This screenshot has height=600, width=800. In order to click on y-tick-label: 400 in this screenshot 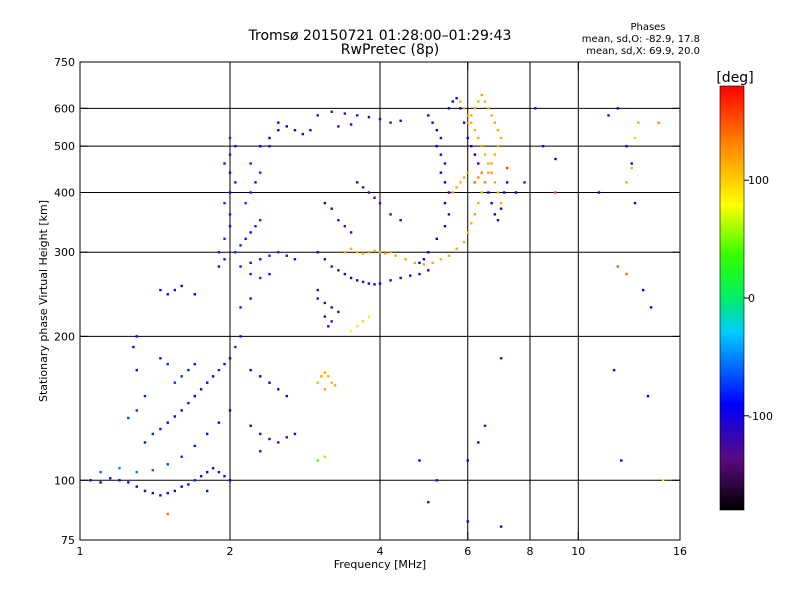, I will do `click(64, 192)`.